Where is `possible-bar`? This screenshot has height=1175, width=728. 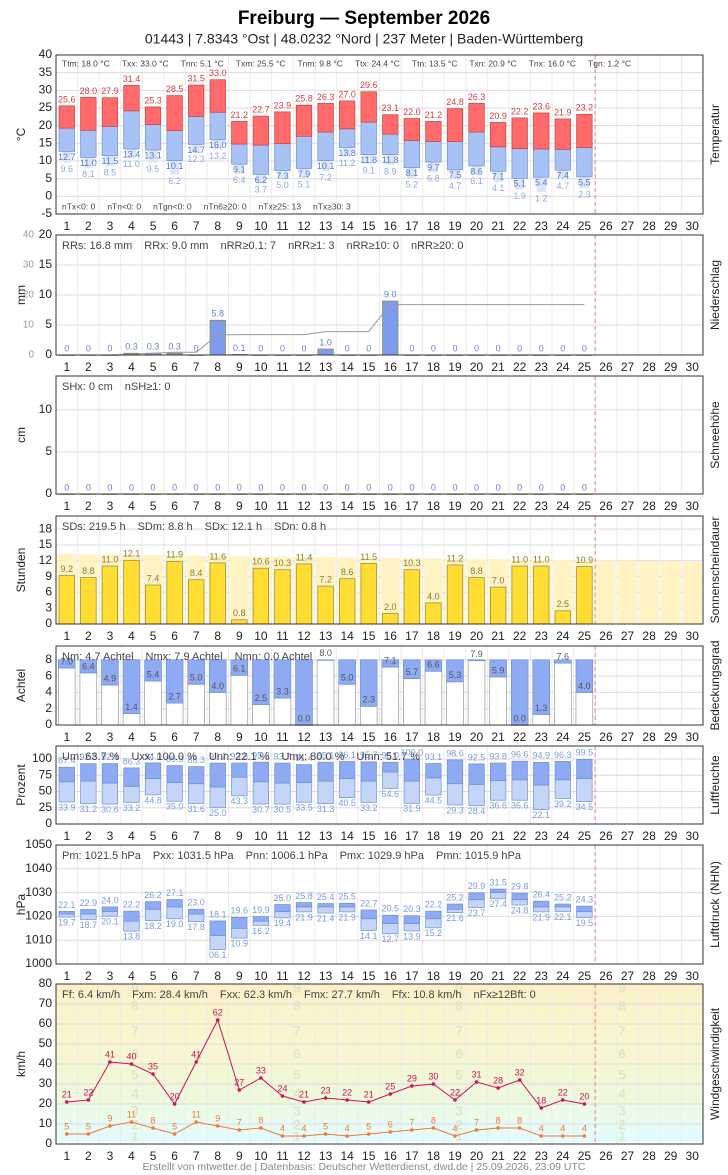
possible-bar is located at coordinates (670, 592).